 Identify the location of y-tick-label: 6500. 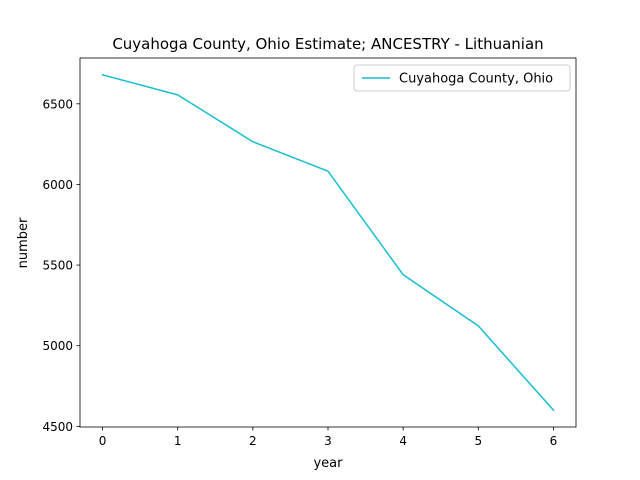
(57, 104).